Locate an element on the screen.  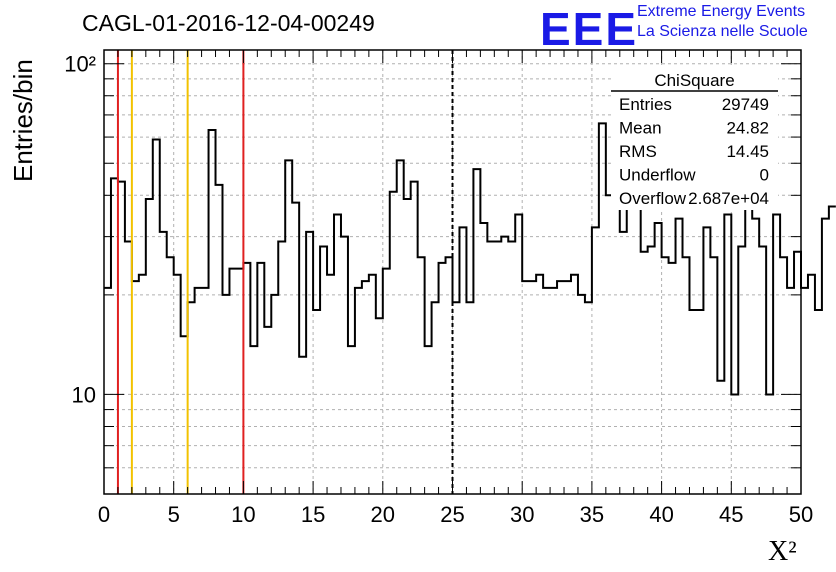
x-tick-label: 20 is located at coordinates (383, 514).